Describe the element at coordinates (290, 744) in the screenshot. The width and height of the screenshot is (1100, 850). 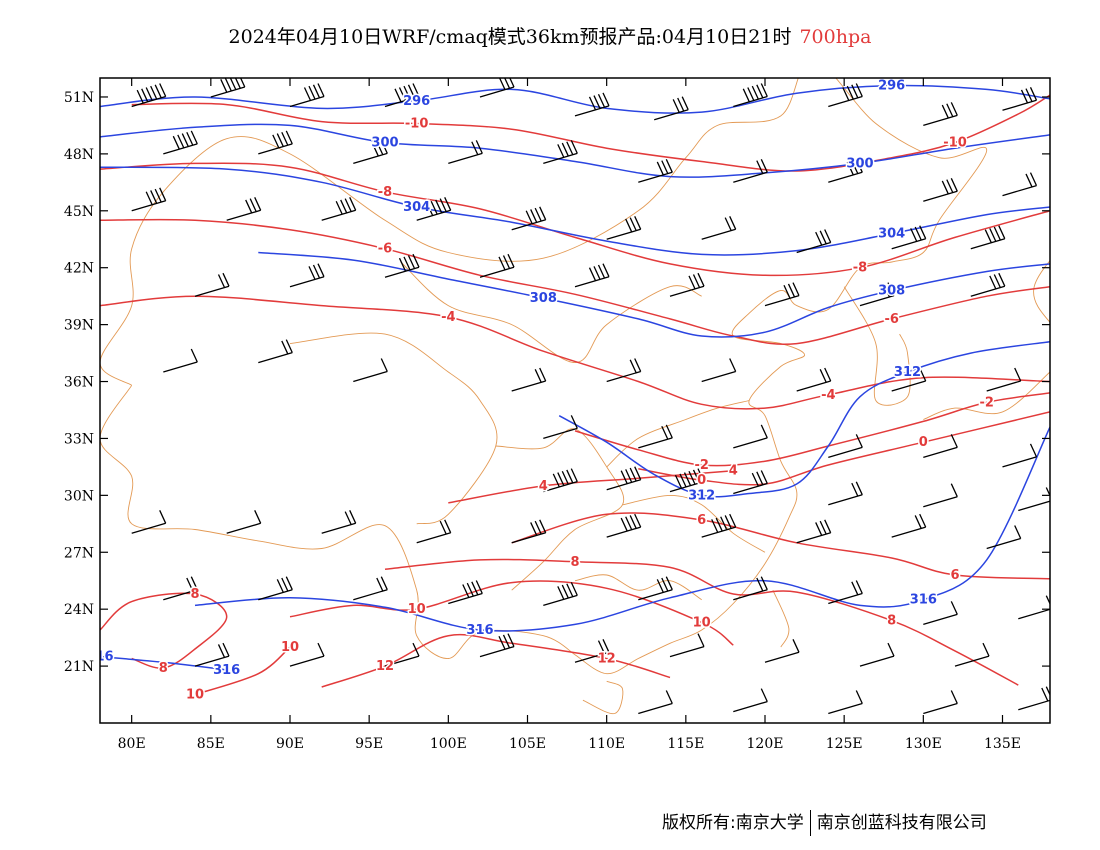
I see `lon-tick-label: 90E` at that location.